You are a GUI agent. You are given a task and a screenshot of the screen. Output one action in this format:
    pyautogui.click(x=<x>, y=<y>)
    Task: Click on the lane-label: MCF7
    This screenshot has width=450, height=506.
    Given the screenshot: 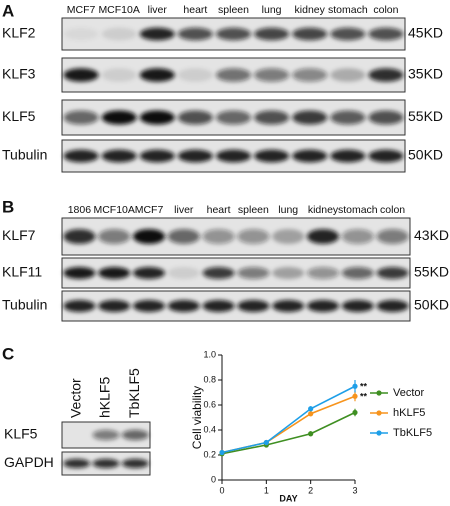 What is the action you would take?
    pyautogui.click(x=149, y=210)
    